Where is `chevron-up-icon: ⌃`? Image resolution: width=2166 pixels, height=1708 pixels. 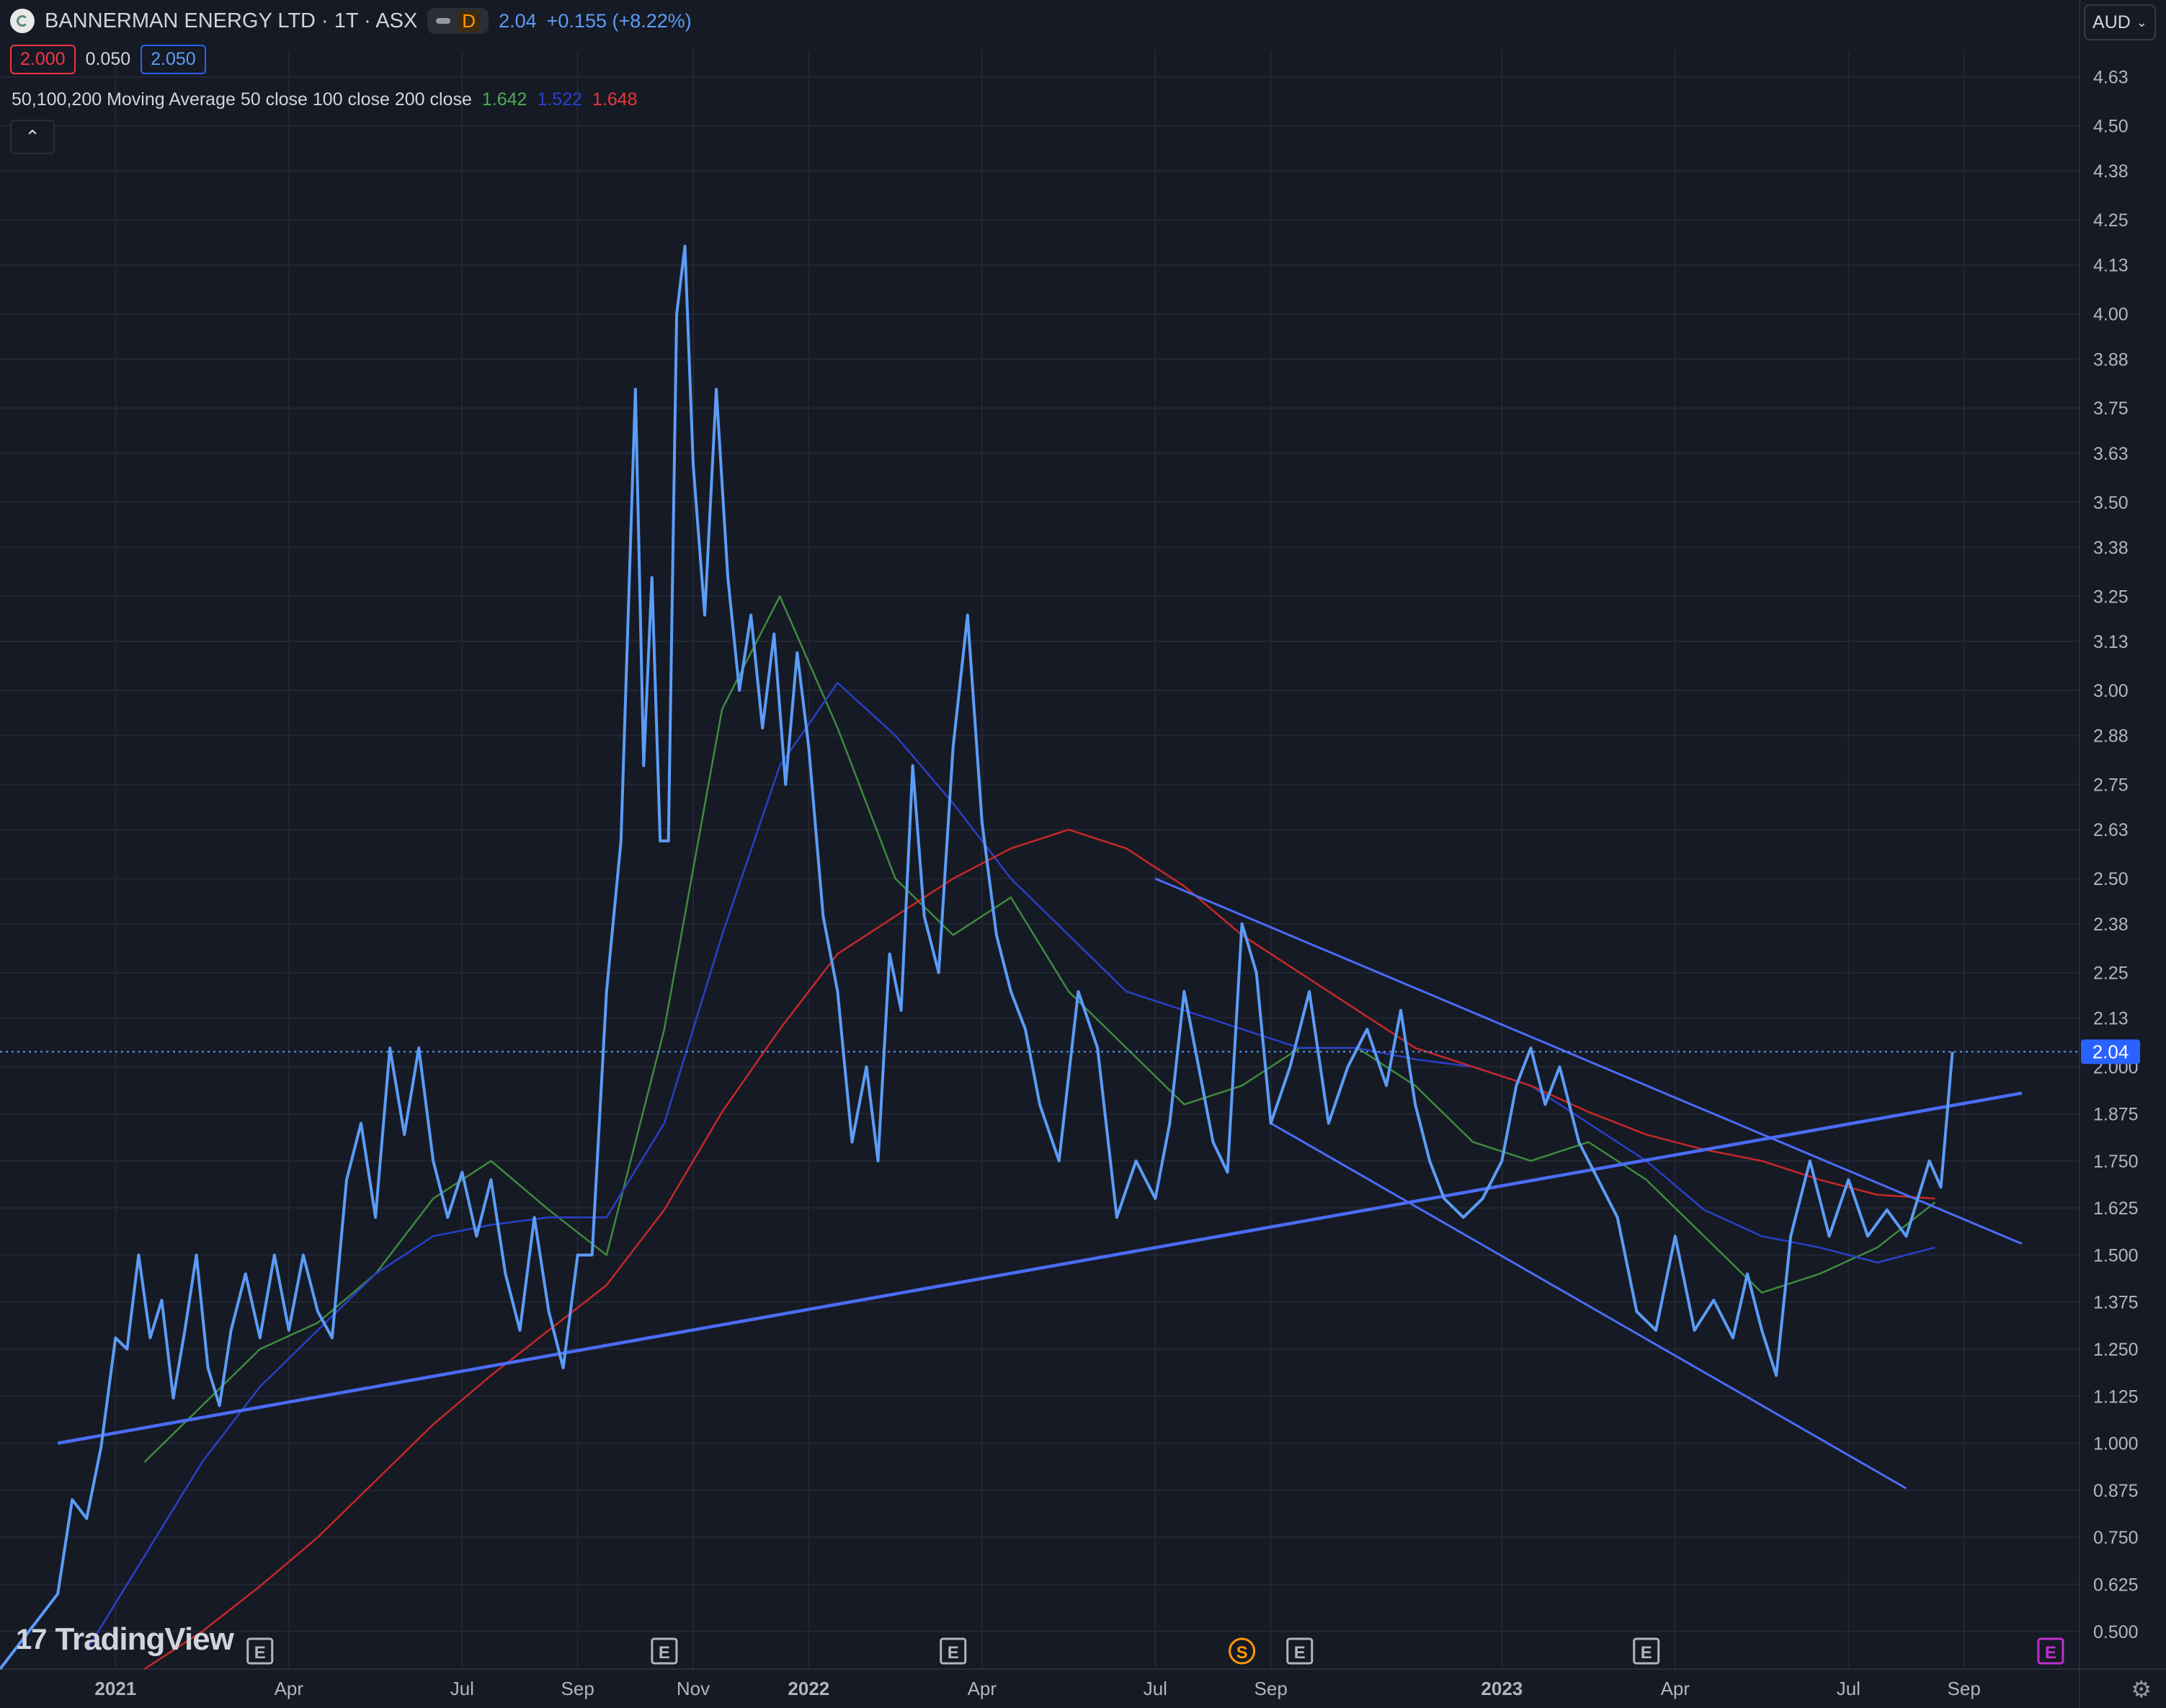
chevron-up-icon: ⌃ is located at coordinates (32, 136).